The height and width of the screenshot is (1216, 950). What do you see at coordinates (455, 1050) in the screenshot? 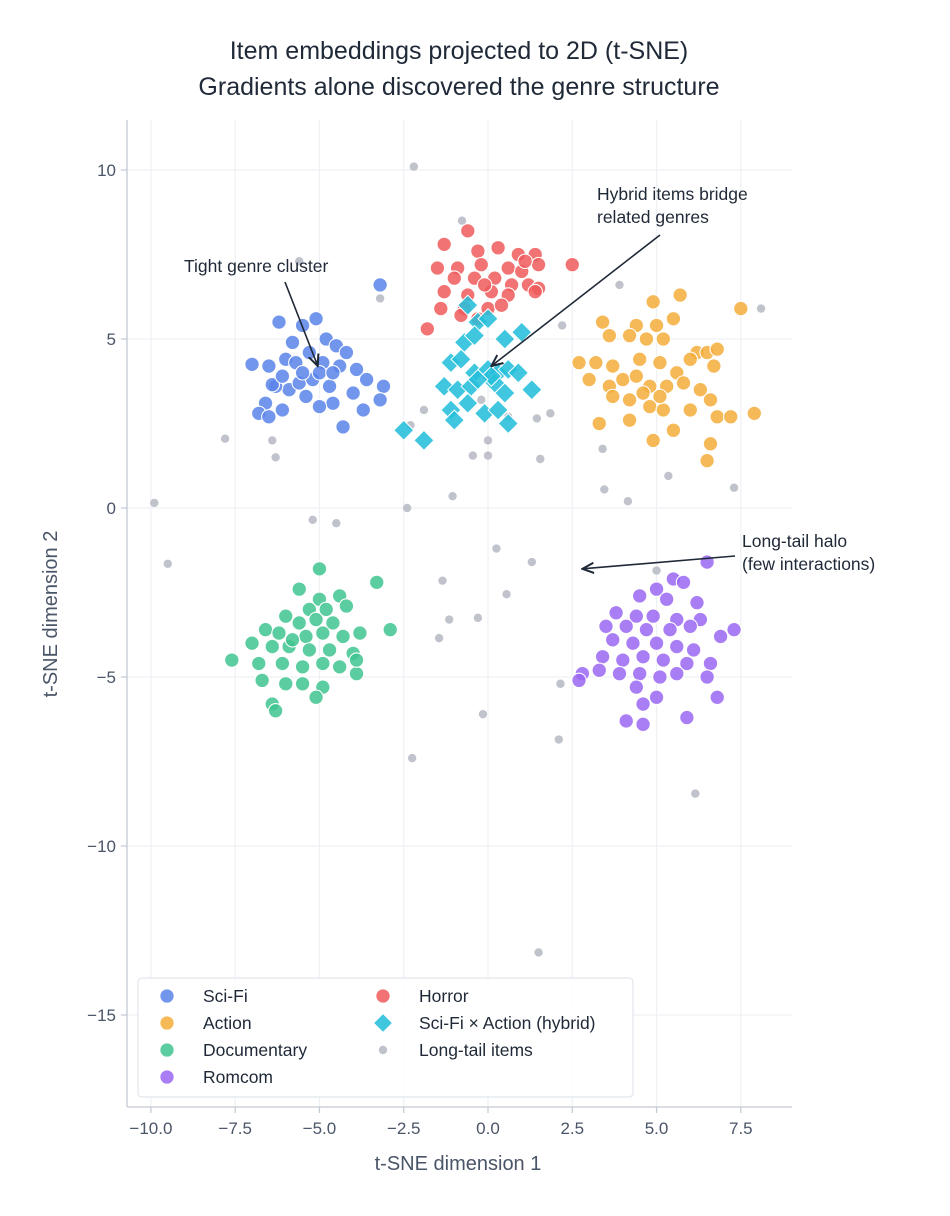
I see `legend-item: Long-tail items` at bounding box center [455, 1050].